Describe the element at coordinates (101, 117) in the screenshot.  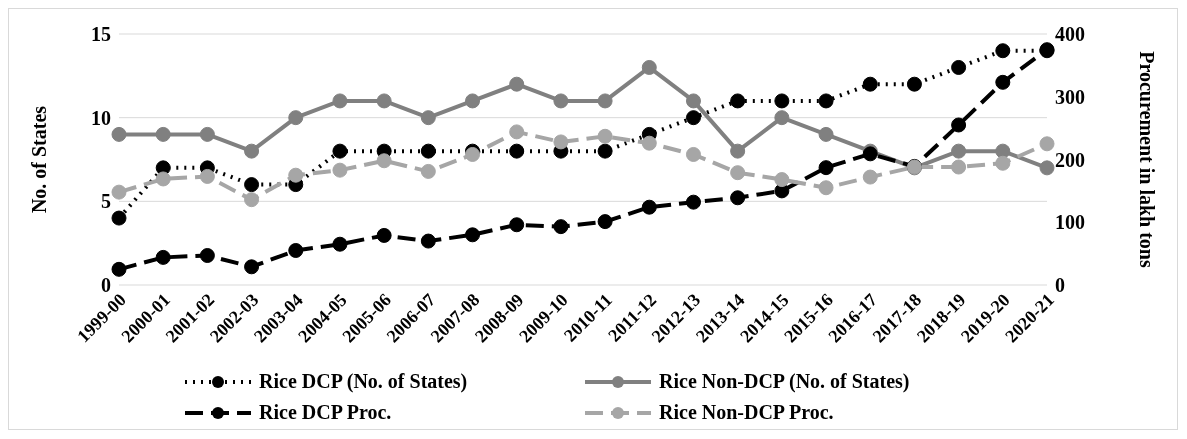
I see `y-tick-label: 10` at that location.